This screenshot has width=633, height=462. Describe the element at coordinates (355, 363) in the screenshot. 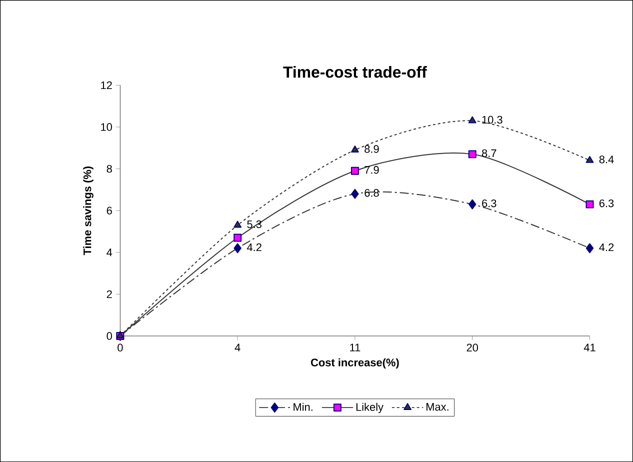

I see `x-axis-title: Cost increase(%)` at that location.